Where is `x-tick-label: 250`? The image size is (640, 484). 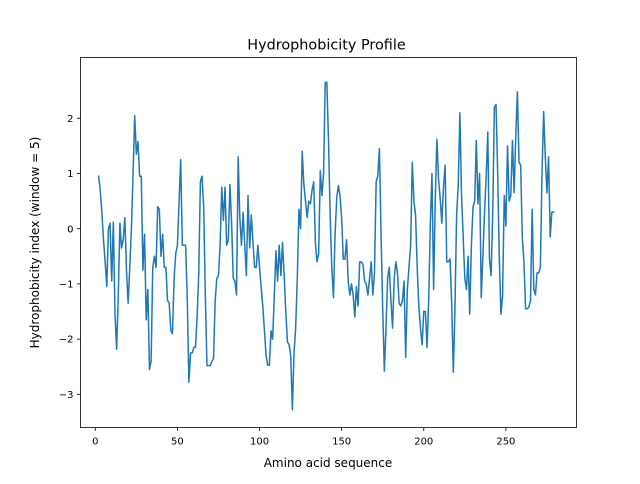
x-tick-label: 250 is located at coordinates (505, 442).